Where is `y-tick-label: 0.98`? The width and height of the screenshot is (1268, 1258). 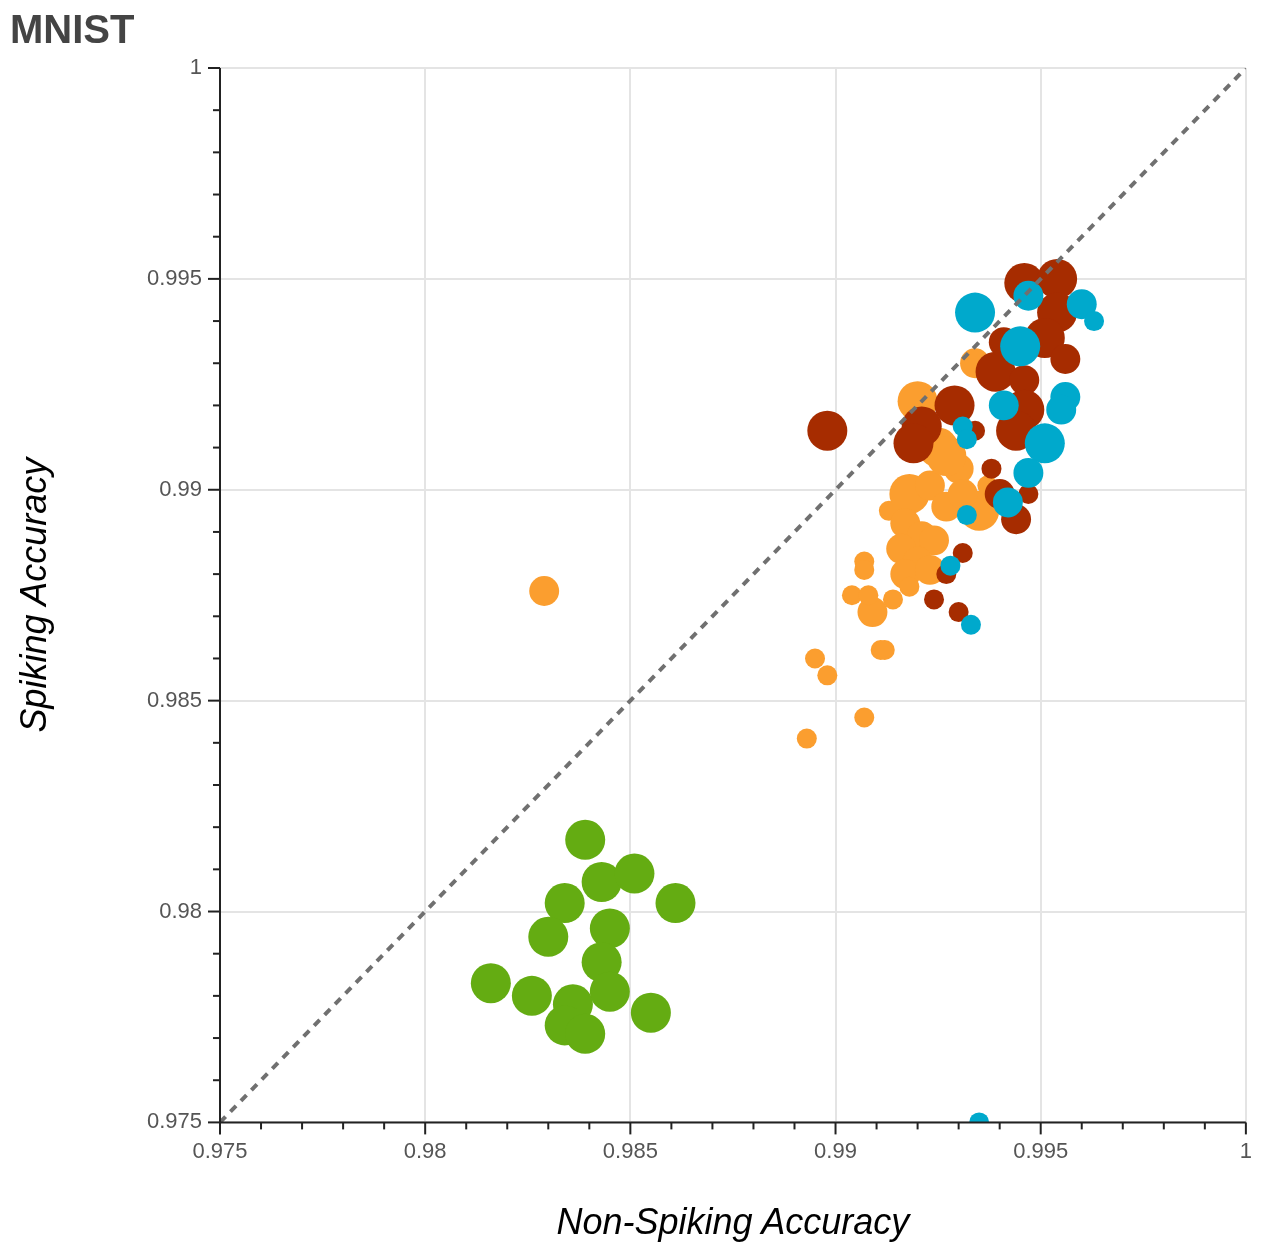 y-tick-label: 0.98 is located at coordinates (180, 910).